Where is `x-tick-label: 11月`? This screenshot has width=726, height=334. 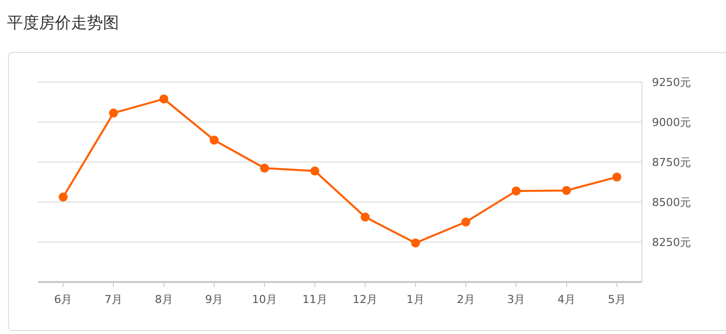
x-tick-label: 11月 is located at coordinates (315, 299).